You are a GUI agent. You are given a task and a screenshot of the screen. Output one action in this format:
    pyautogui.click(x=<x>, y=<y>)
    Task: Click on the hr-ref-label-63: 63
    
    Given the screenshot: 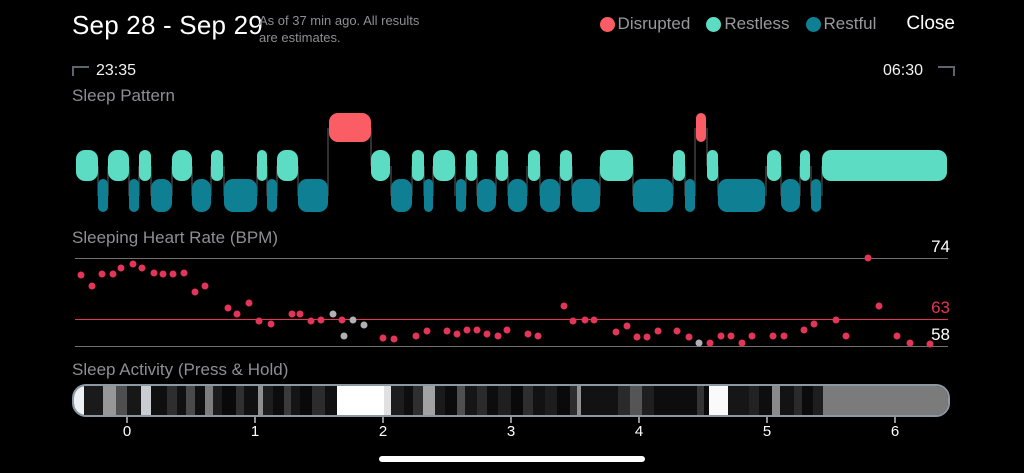 What is the action you would take?
    pyautogui.click(x=940, y=307)
    